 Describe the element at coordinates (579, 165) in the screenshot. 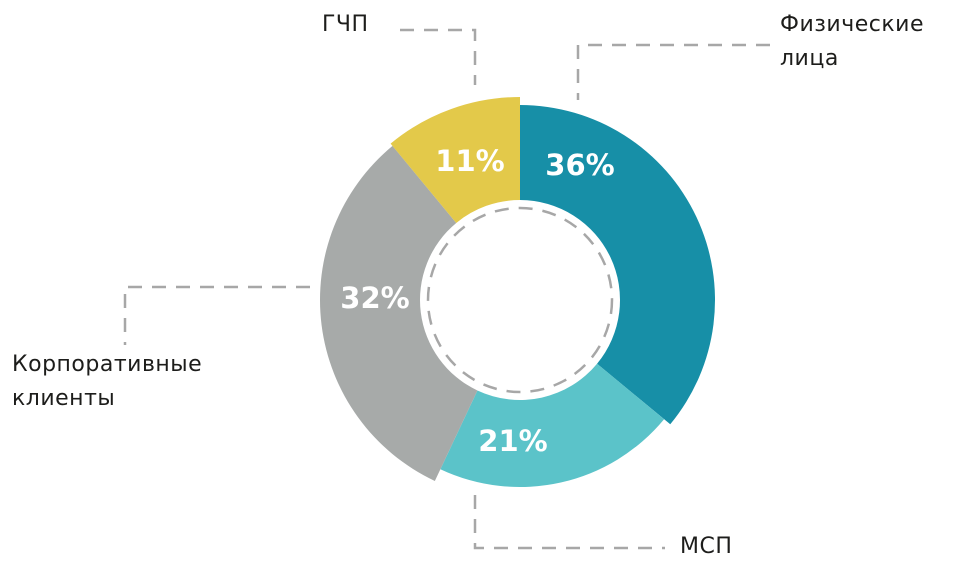

I see `data-label: 36%` at that location.